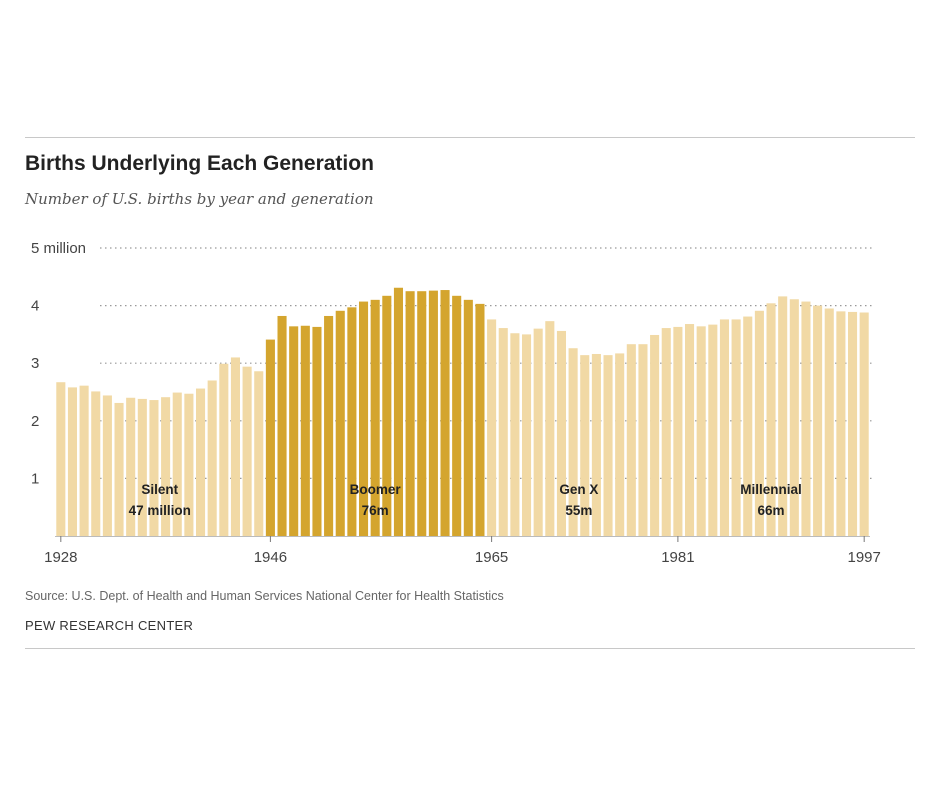  Describe the element at coordinates (863, 557) in the screenshot. I see `x-tick-label: 1997` at that location.